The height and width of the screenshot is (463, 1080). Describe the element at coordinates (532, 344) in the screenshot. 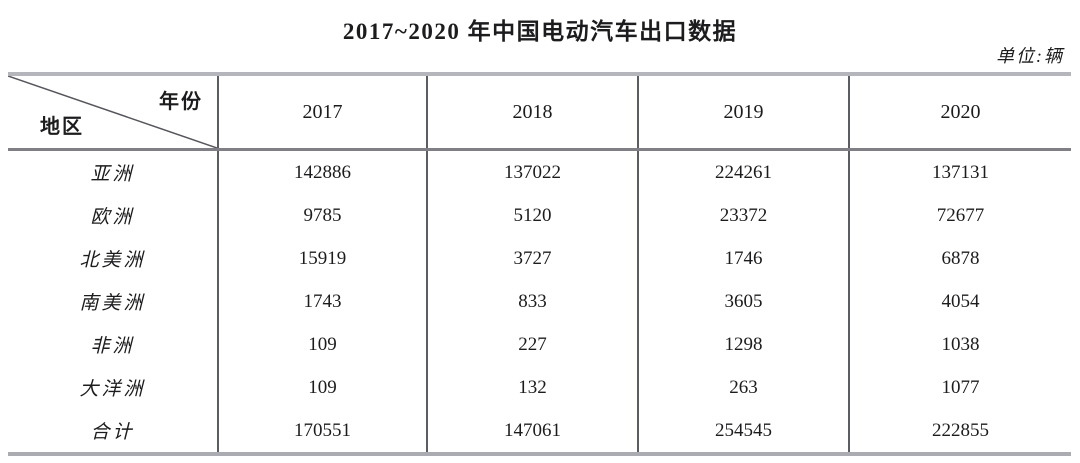

I see `data-cell: 227` at that location.